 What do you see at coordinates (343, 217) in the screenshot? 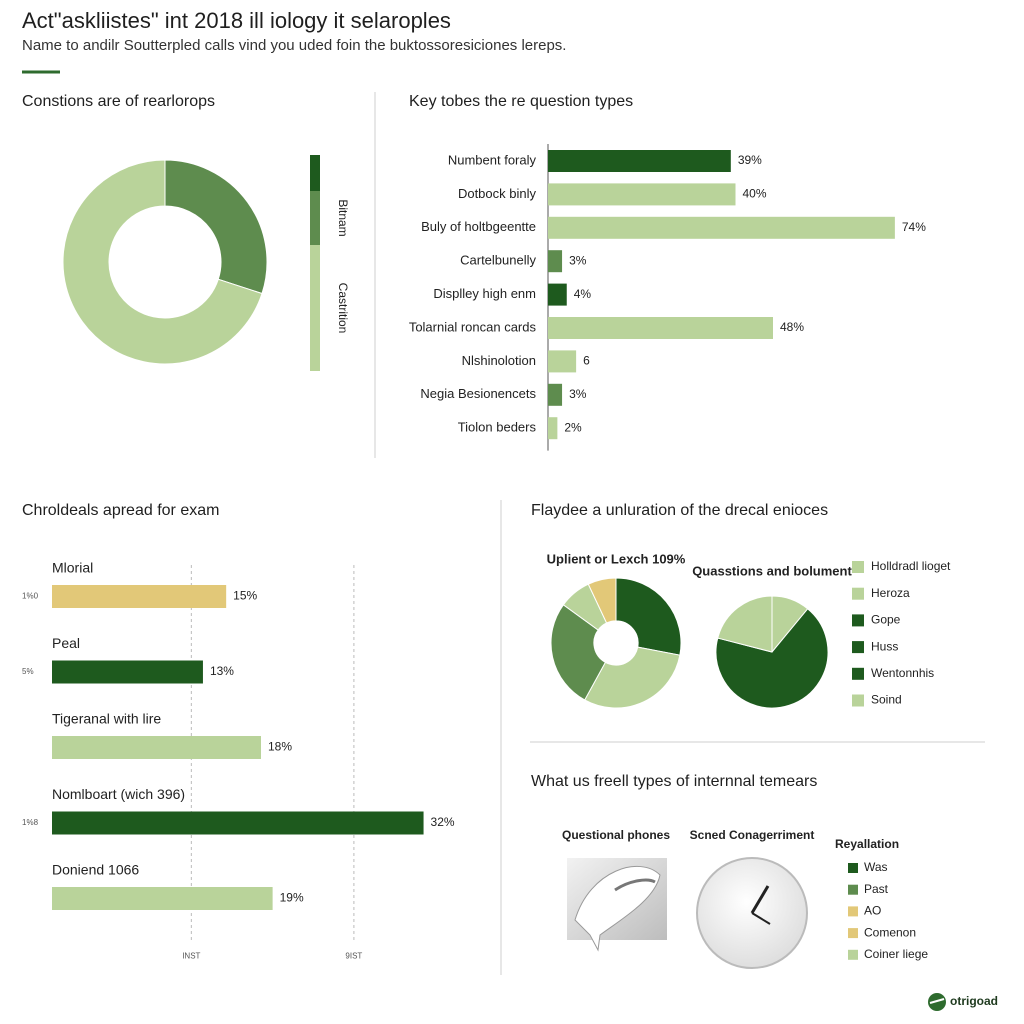
I see `legend-label: Bitnam` at bounding box center [343, 217].